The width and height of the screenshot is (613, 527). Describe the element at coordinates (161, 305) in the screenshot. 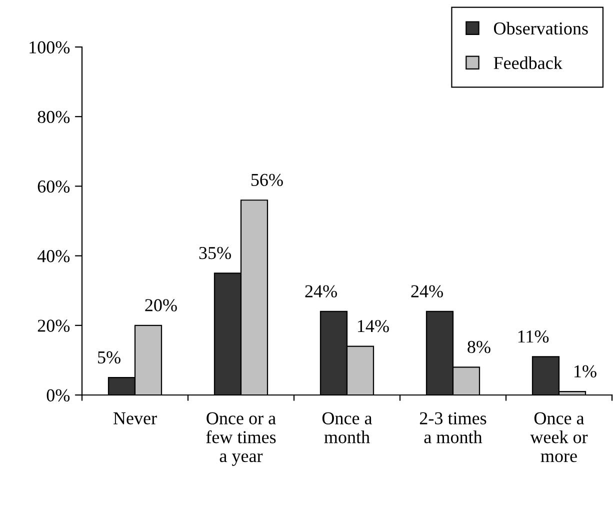

I see `data-label: 20%` at that location.